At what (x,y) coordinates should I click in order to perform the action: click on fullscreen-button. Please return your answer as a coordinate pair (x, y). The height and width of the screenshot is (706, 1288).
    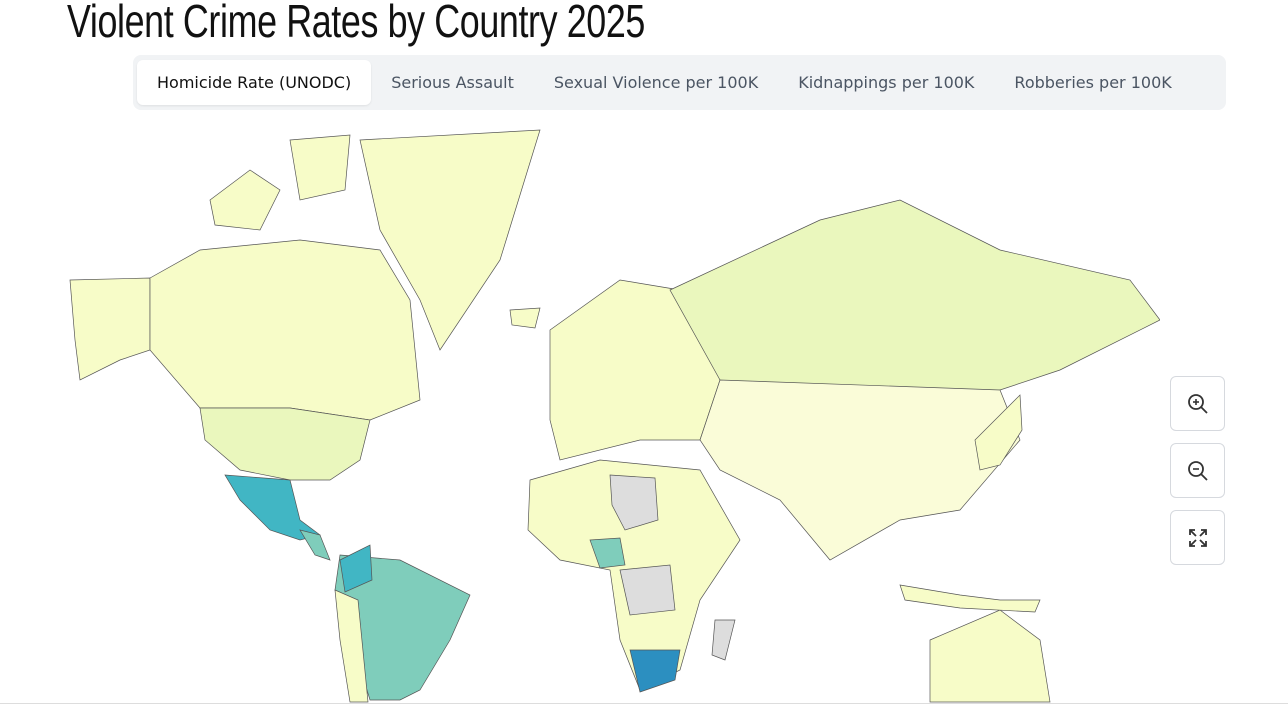
    Looking at the image, I should click on (1197, 537).